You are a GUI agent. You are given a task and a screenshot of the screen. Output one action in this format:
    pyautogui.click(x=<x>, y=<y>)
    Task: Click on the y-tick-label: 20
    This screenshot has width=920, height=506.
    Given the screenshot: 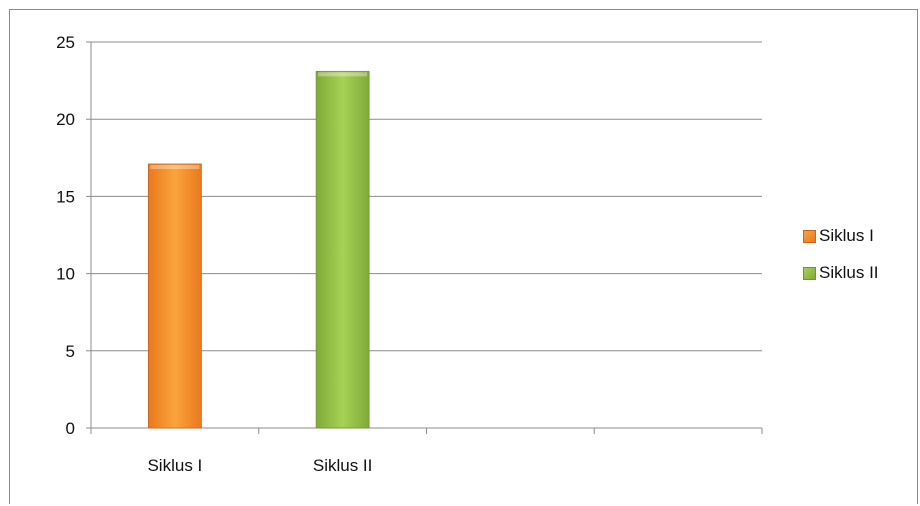 What is the action you would take?
    pyautogui.click(x=65, y=119)
    